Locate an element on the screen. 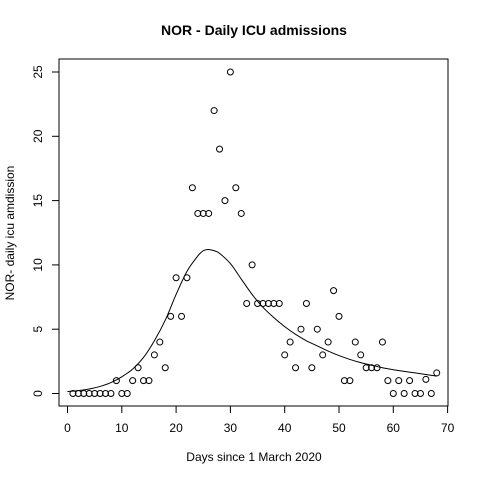  x-axis-label: Days since 1 March 2020 is located at coordinates (254, 457).